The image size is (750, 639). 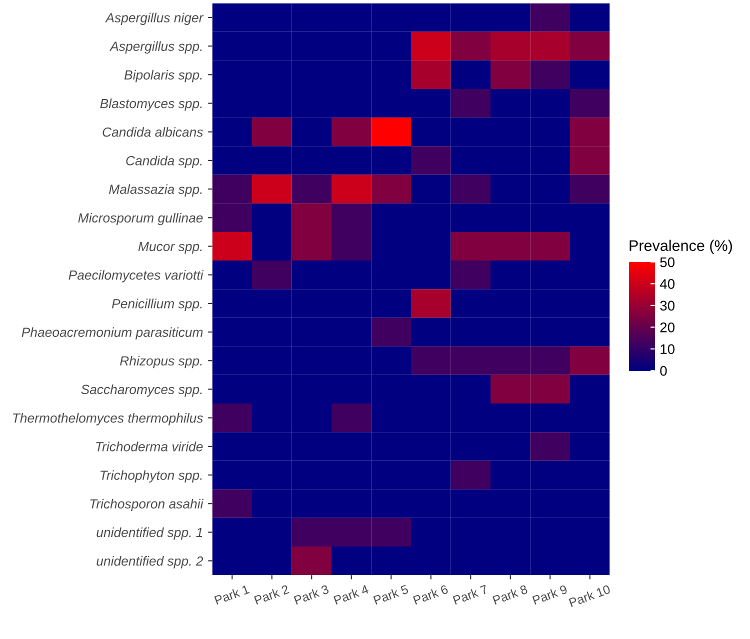 What do you see at coordinates (470, 594) in the screenshot?
I see `x-tick-label: Park 7` at bounding box center [470, 594].